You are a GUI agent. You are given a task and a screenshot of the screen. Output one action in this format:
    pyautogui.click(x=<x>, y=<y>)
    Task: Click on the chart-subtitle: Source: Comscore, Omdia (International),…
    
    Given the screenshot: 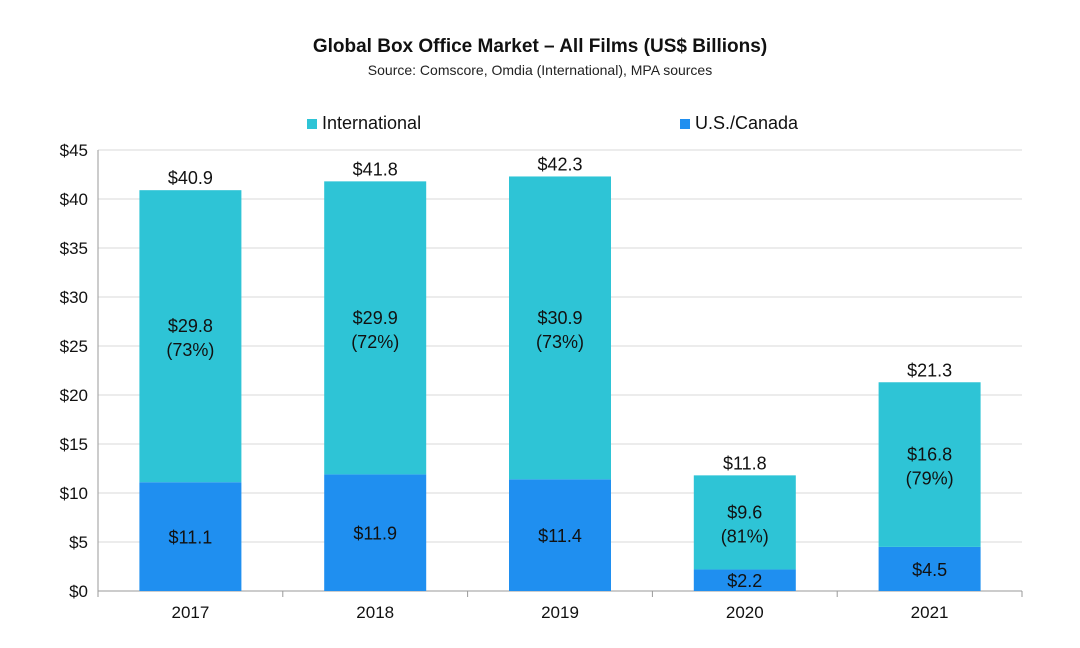 What is the action you would take?
    pyautogui.click(x=540, y=70)
    